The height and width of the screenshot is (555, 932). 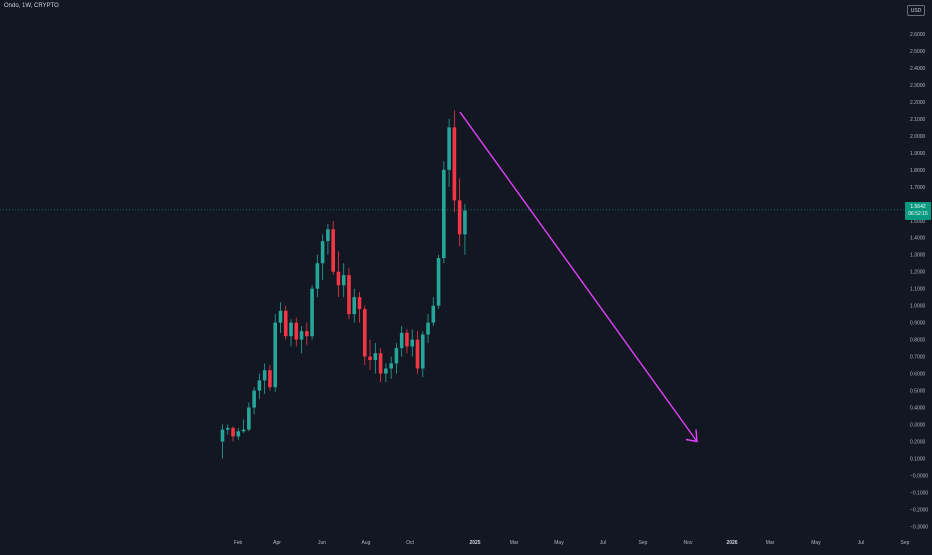 What do you see at coordinates (918, 409) in the screenshot?
I see `price-tick-label: 0.4000` at bounding box center [918, 409].